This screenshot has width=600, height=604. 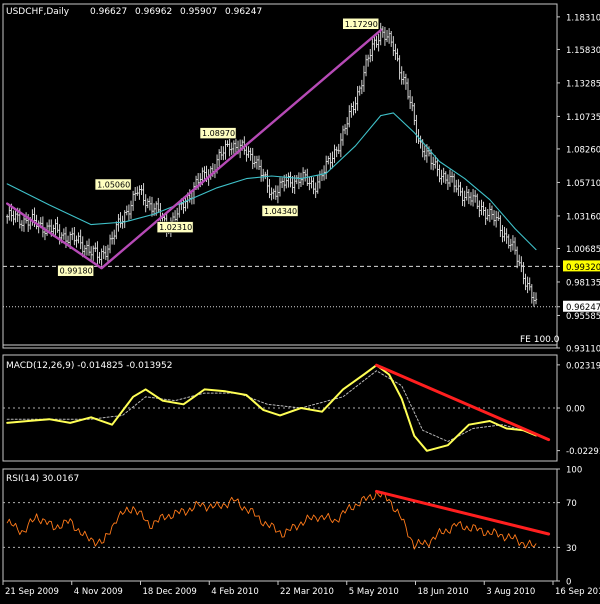 What do you see at coordinates (583, 350) in the screenshot?
I see `price-axis-tick-label: 0.93110` at bounding box center [583, 350].